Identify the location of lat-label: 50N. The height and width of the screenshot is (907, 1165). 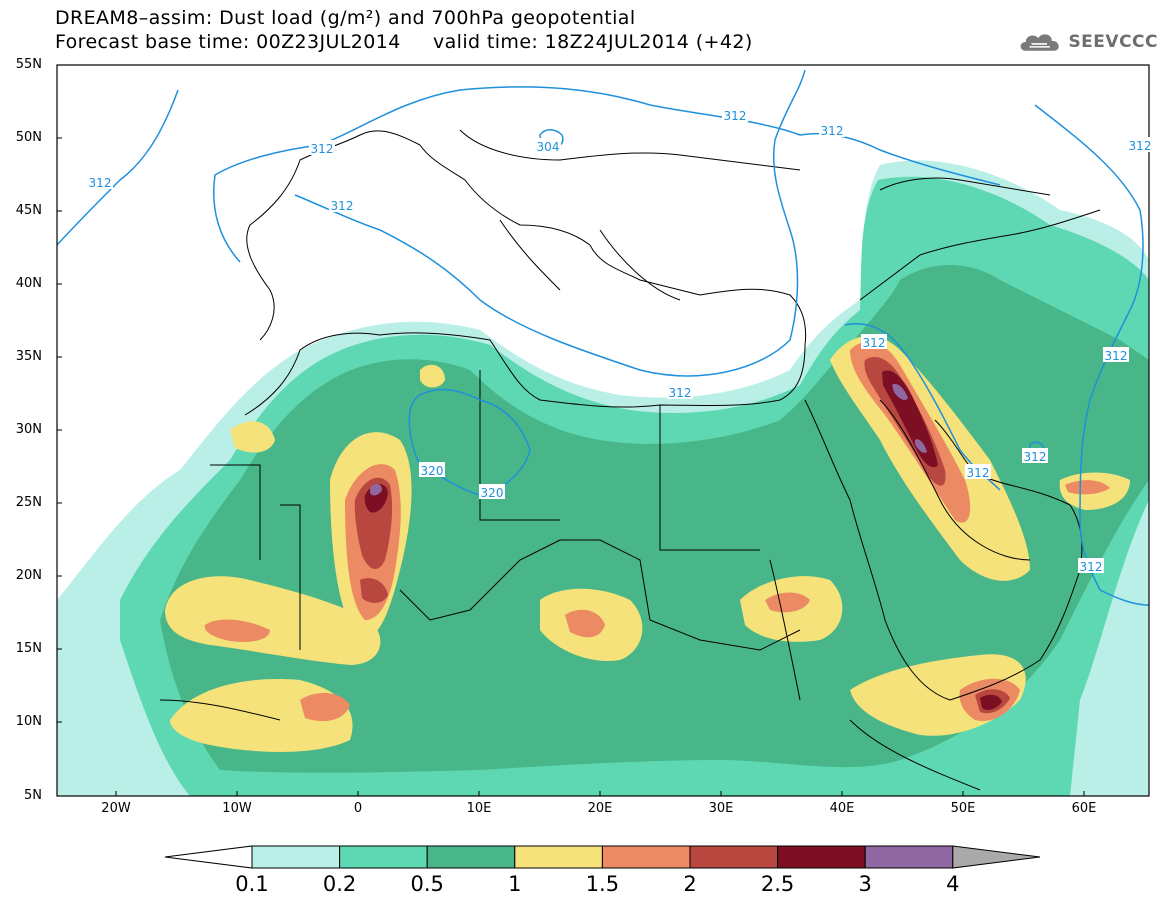
(28, 137).